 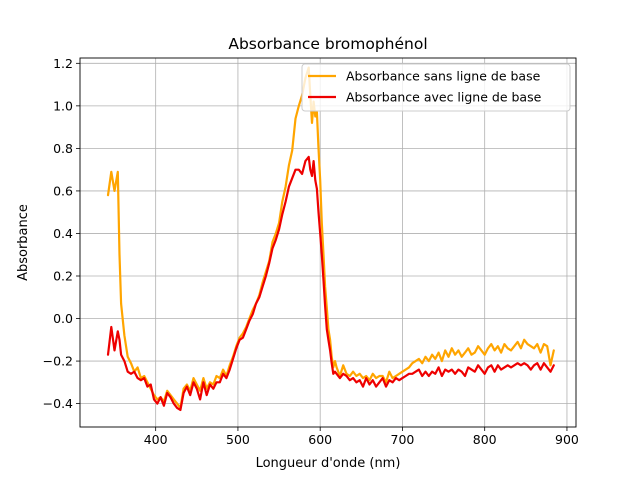 I want to click on y-axis-label: Absorbance, so click(x=23, y=242).